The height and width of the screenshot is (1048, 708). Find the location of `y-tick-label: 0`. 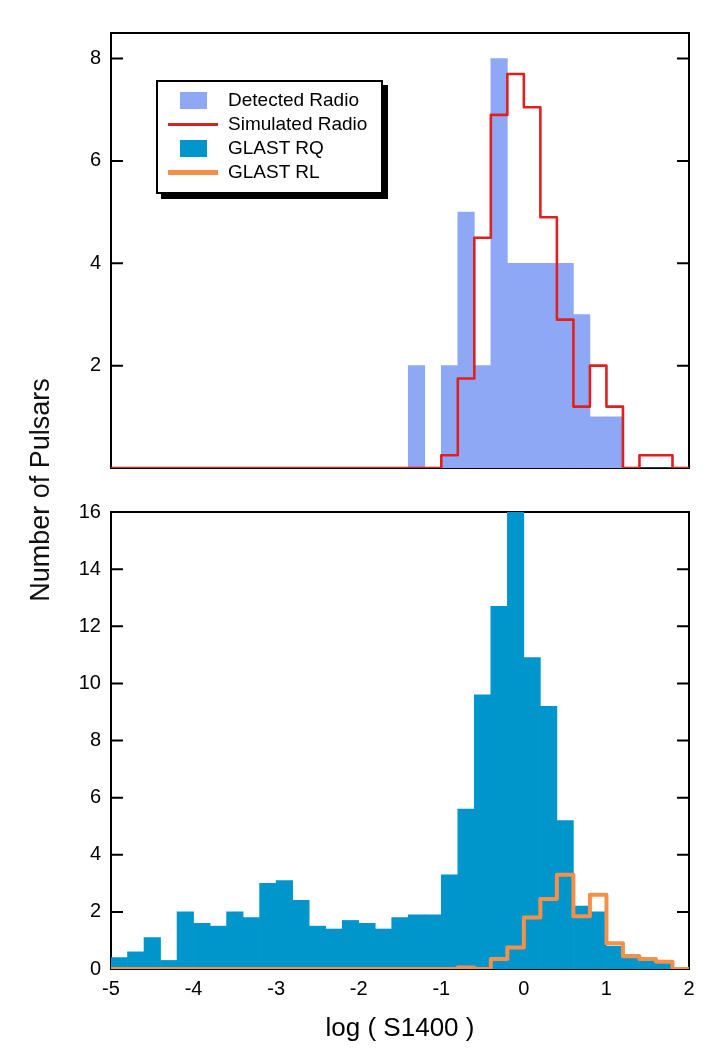

y-tick-label: 0 is located at coordinates (95, 967).